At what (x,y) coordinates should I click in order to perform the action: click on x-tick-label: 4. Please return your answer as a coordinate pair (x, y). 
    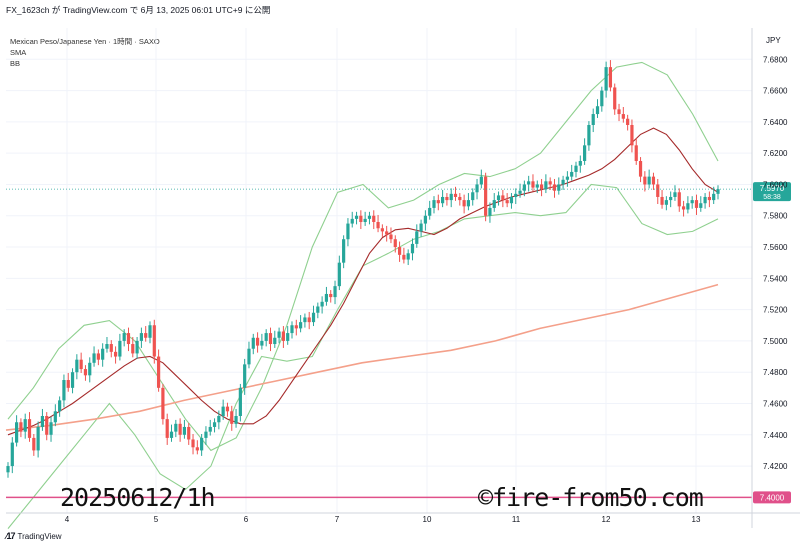
    Looking at the image, I should click on (67, 519).